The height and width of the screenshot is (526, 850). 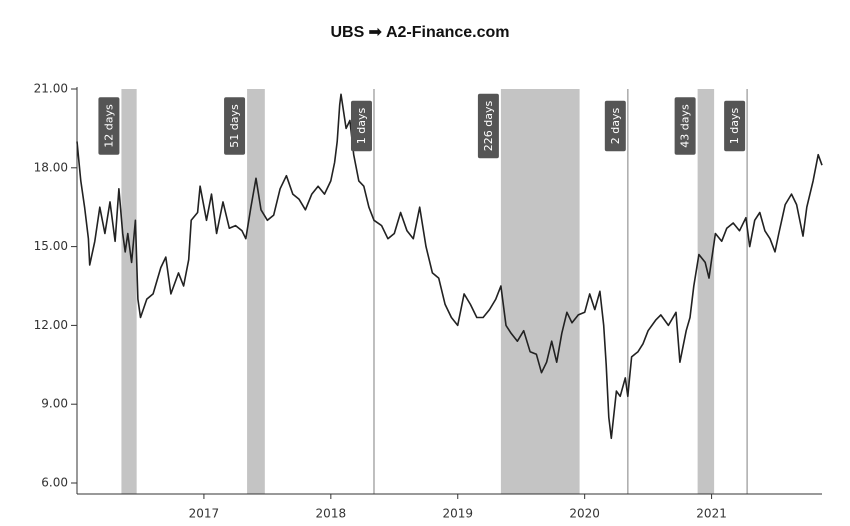 What do you see at coordinates (51, 89) in the screenshot?
I see `y-tick-label: 21.00` at bounding box center [51, 89].